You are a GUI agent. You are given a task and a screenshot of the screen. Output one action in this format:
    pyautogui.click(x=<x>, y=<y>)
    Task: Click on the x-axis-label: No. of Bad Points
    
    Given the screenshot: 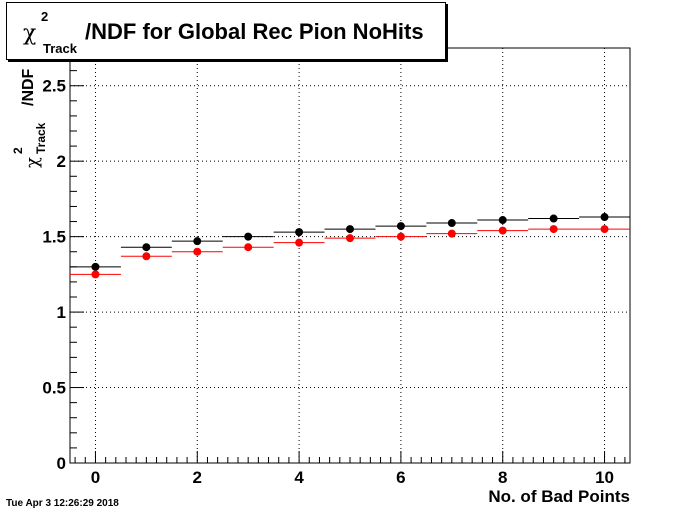 What is the action you would take?
    pyautogui.click(x=559, y=496)
    